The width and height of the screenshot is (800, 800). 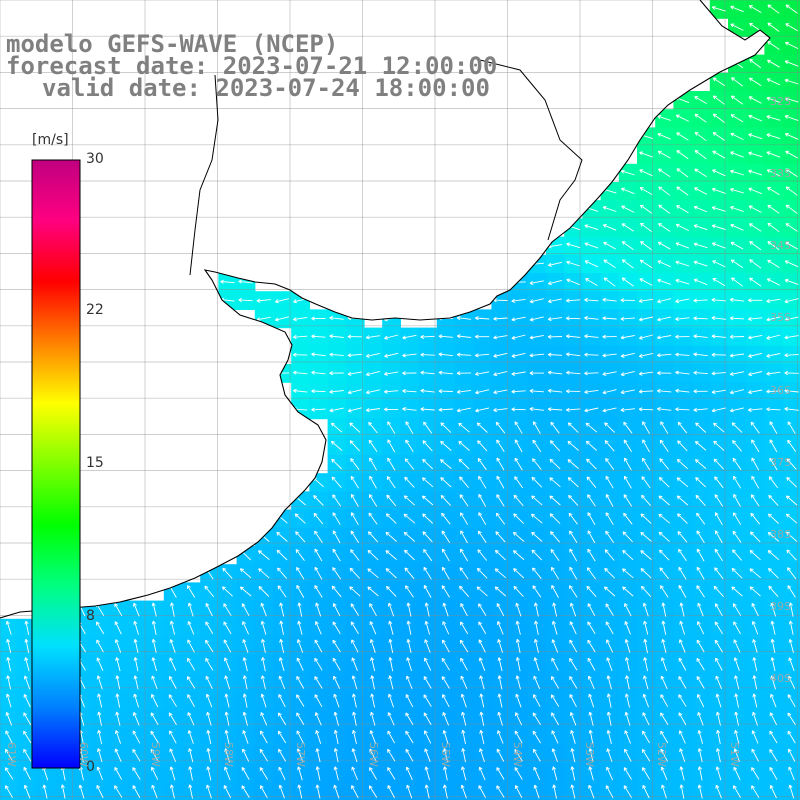 What do you see at coordinates (780, 534) in the screenshot?
I see `lat-label: 38S` at bounding box center [780, 534].